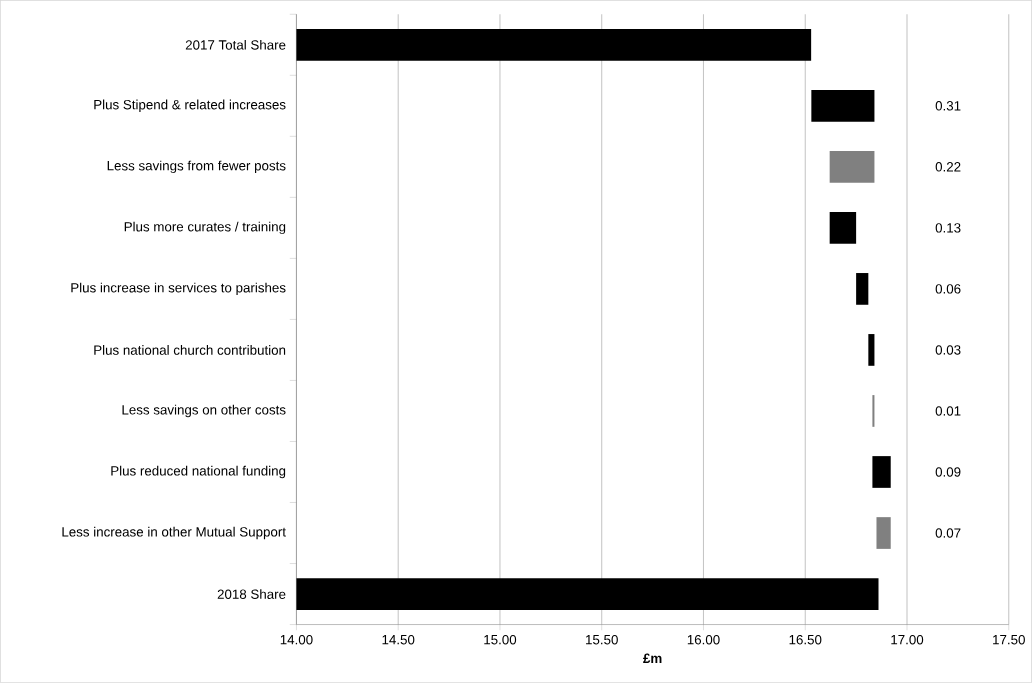 The height and width of the screenshot is (683, 1032). What do you see at coordinates (805, 640) in the screenshot?
I see `x-tick-label: 16.50` at bounding box center [805, 640].